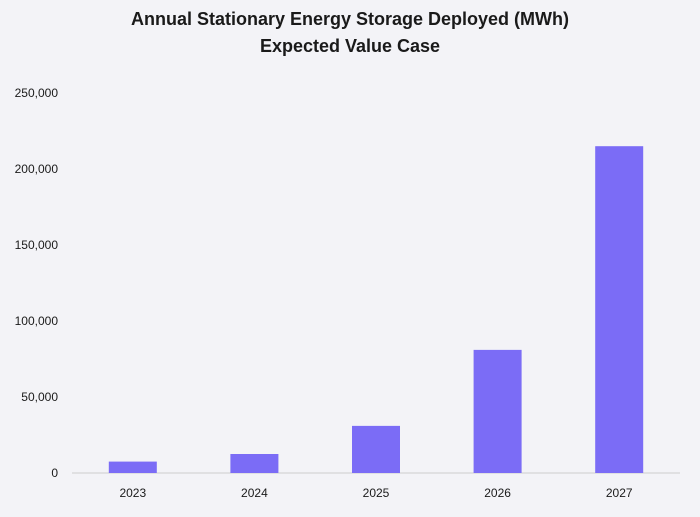  Describe the element at coordinates (37, 245) in the screenshot. I see `y-tick-label: 150,000` at that location.